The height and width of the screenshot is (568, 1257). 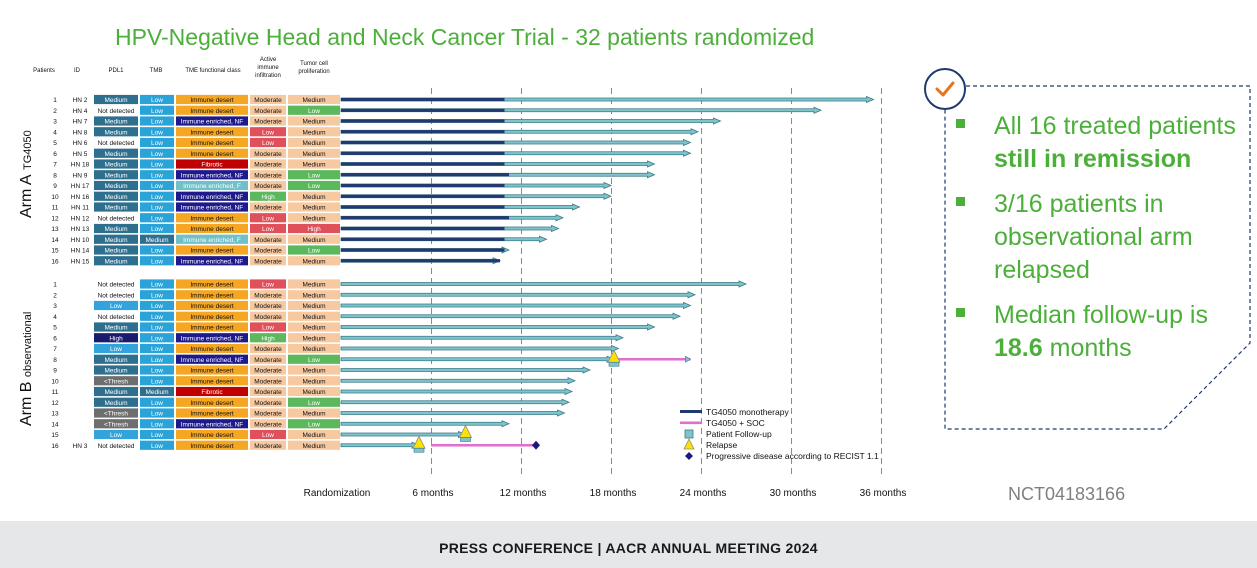 I want to click on bullet-text: All 16 treated patients, so click(x=1115, y=126).